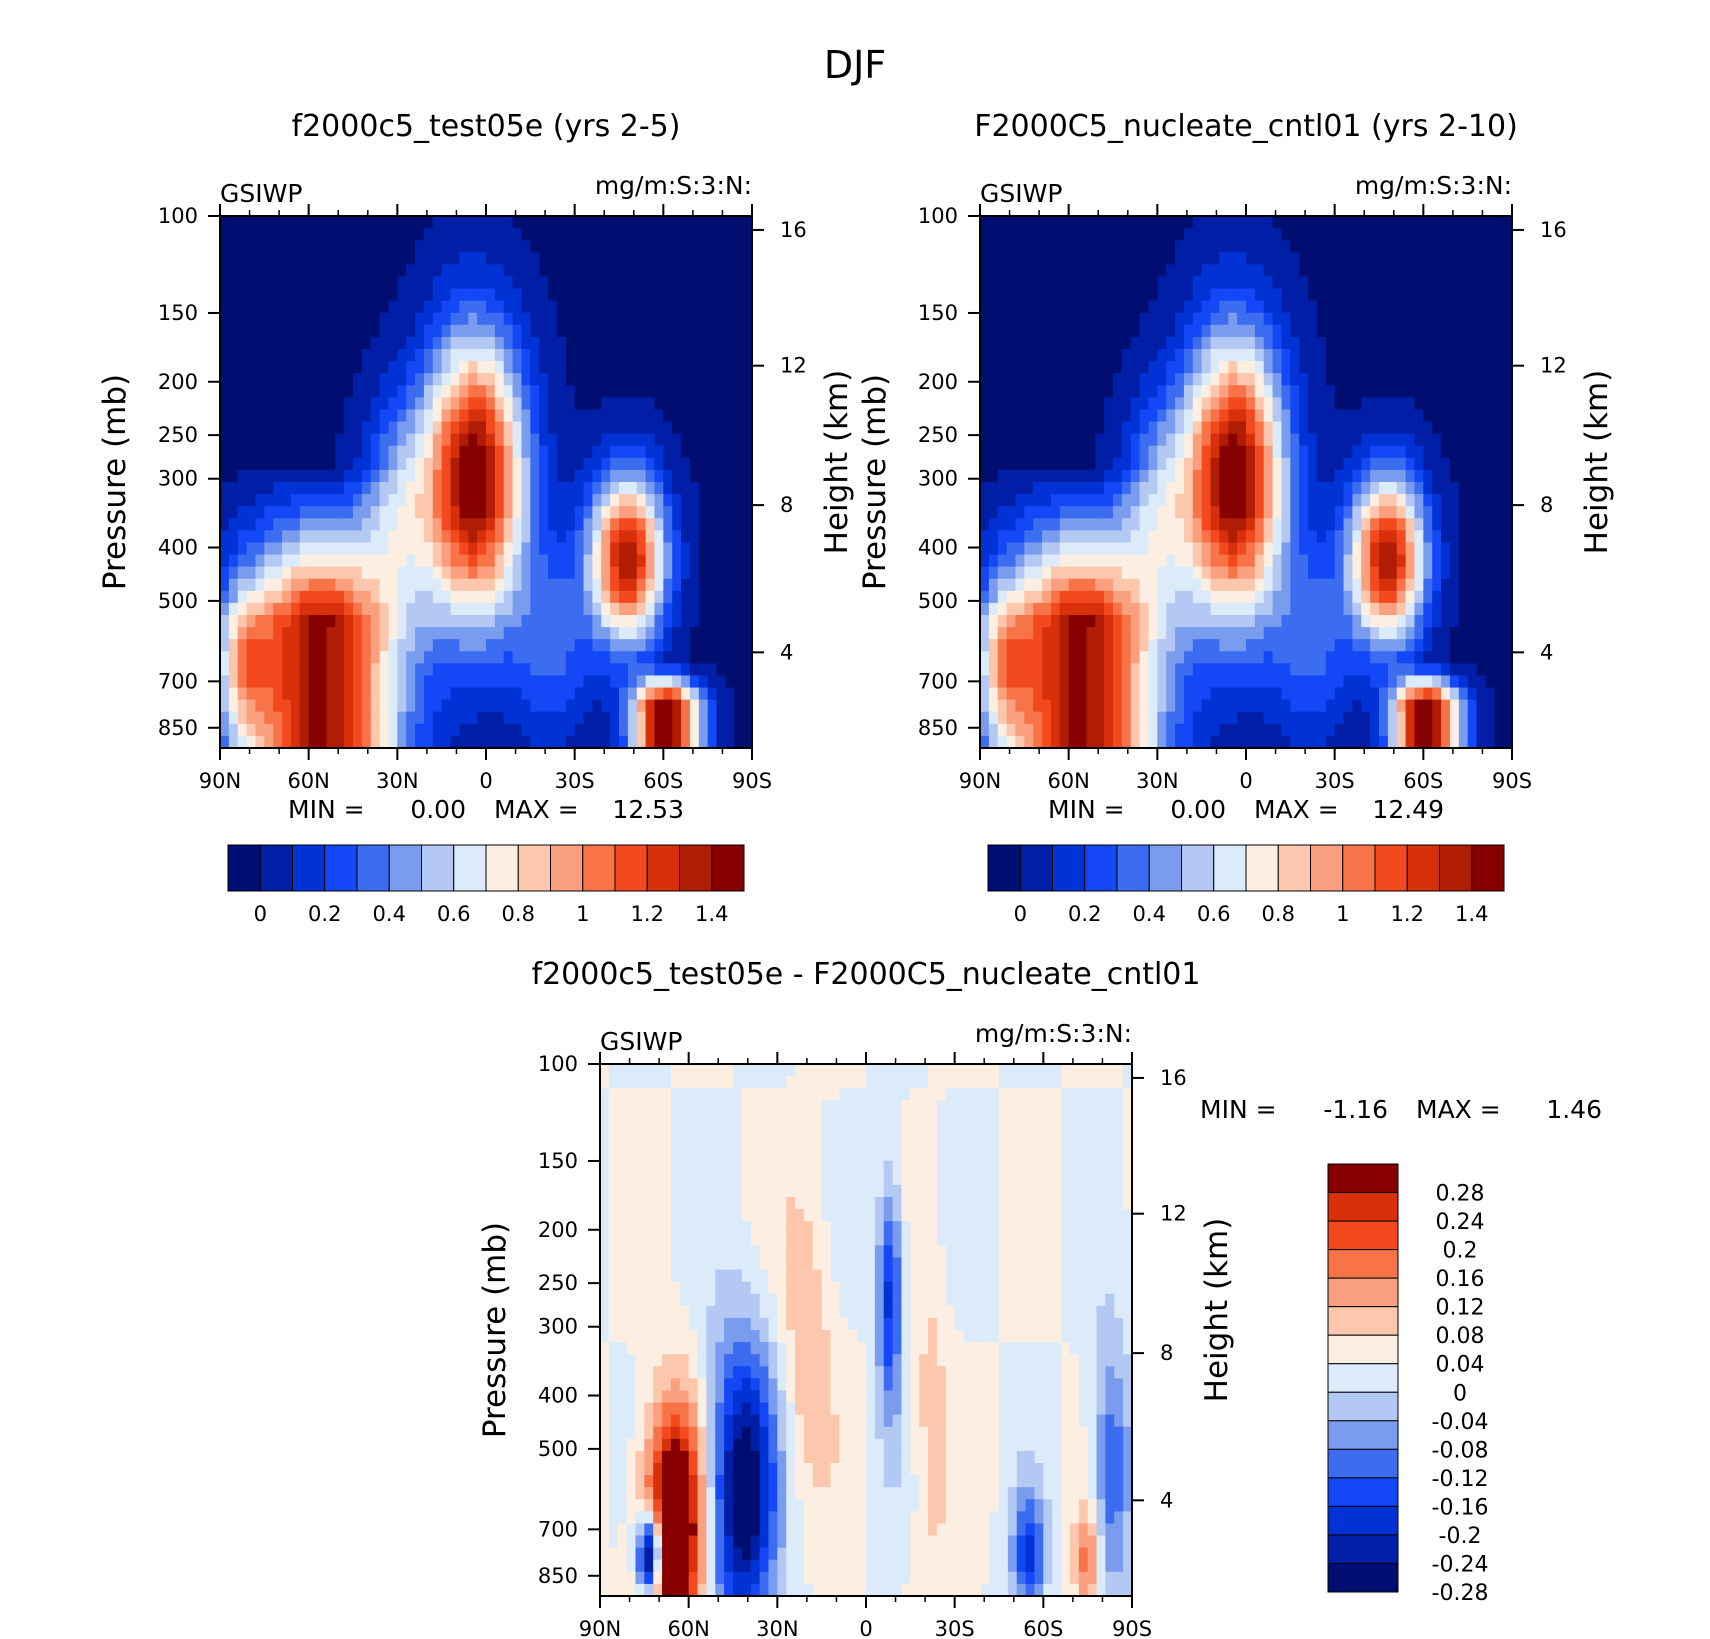 This screenshot has width=1710, height=1639. I want to click on colorbar-swatch, so click(696, 868).